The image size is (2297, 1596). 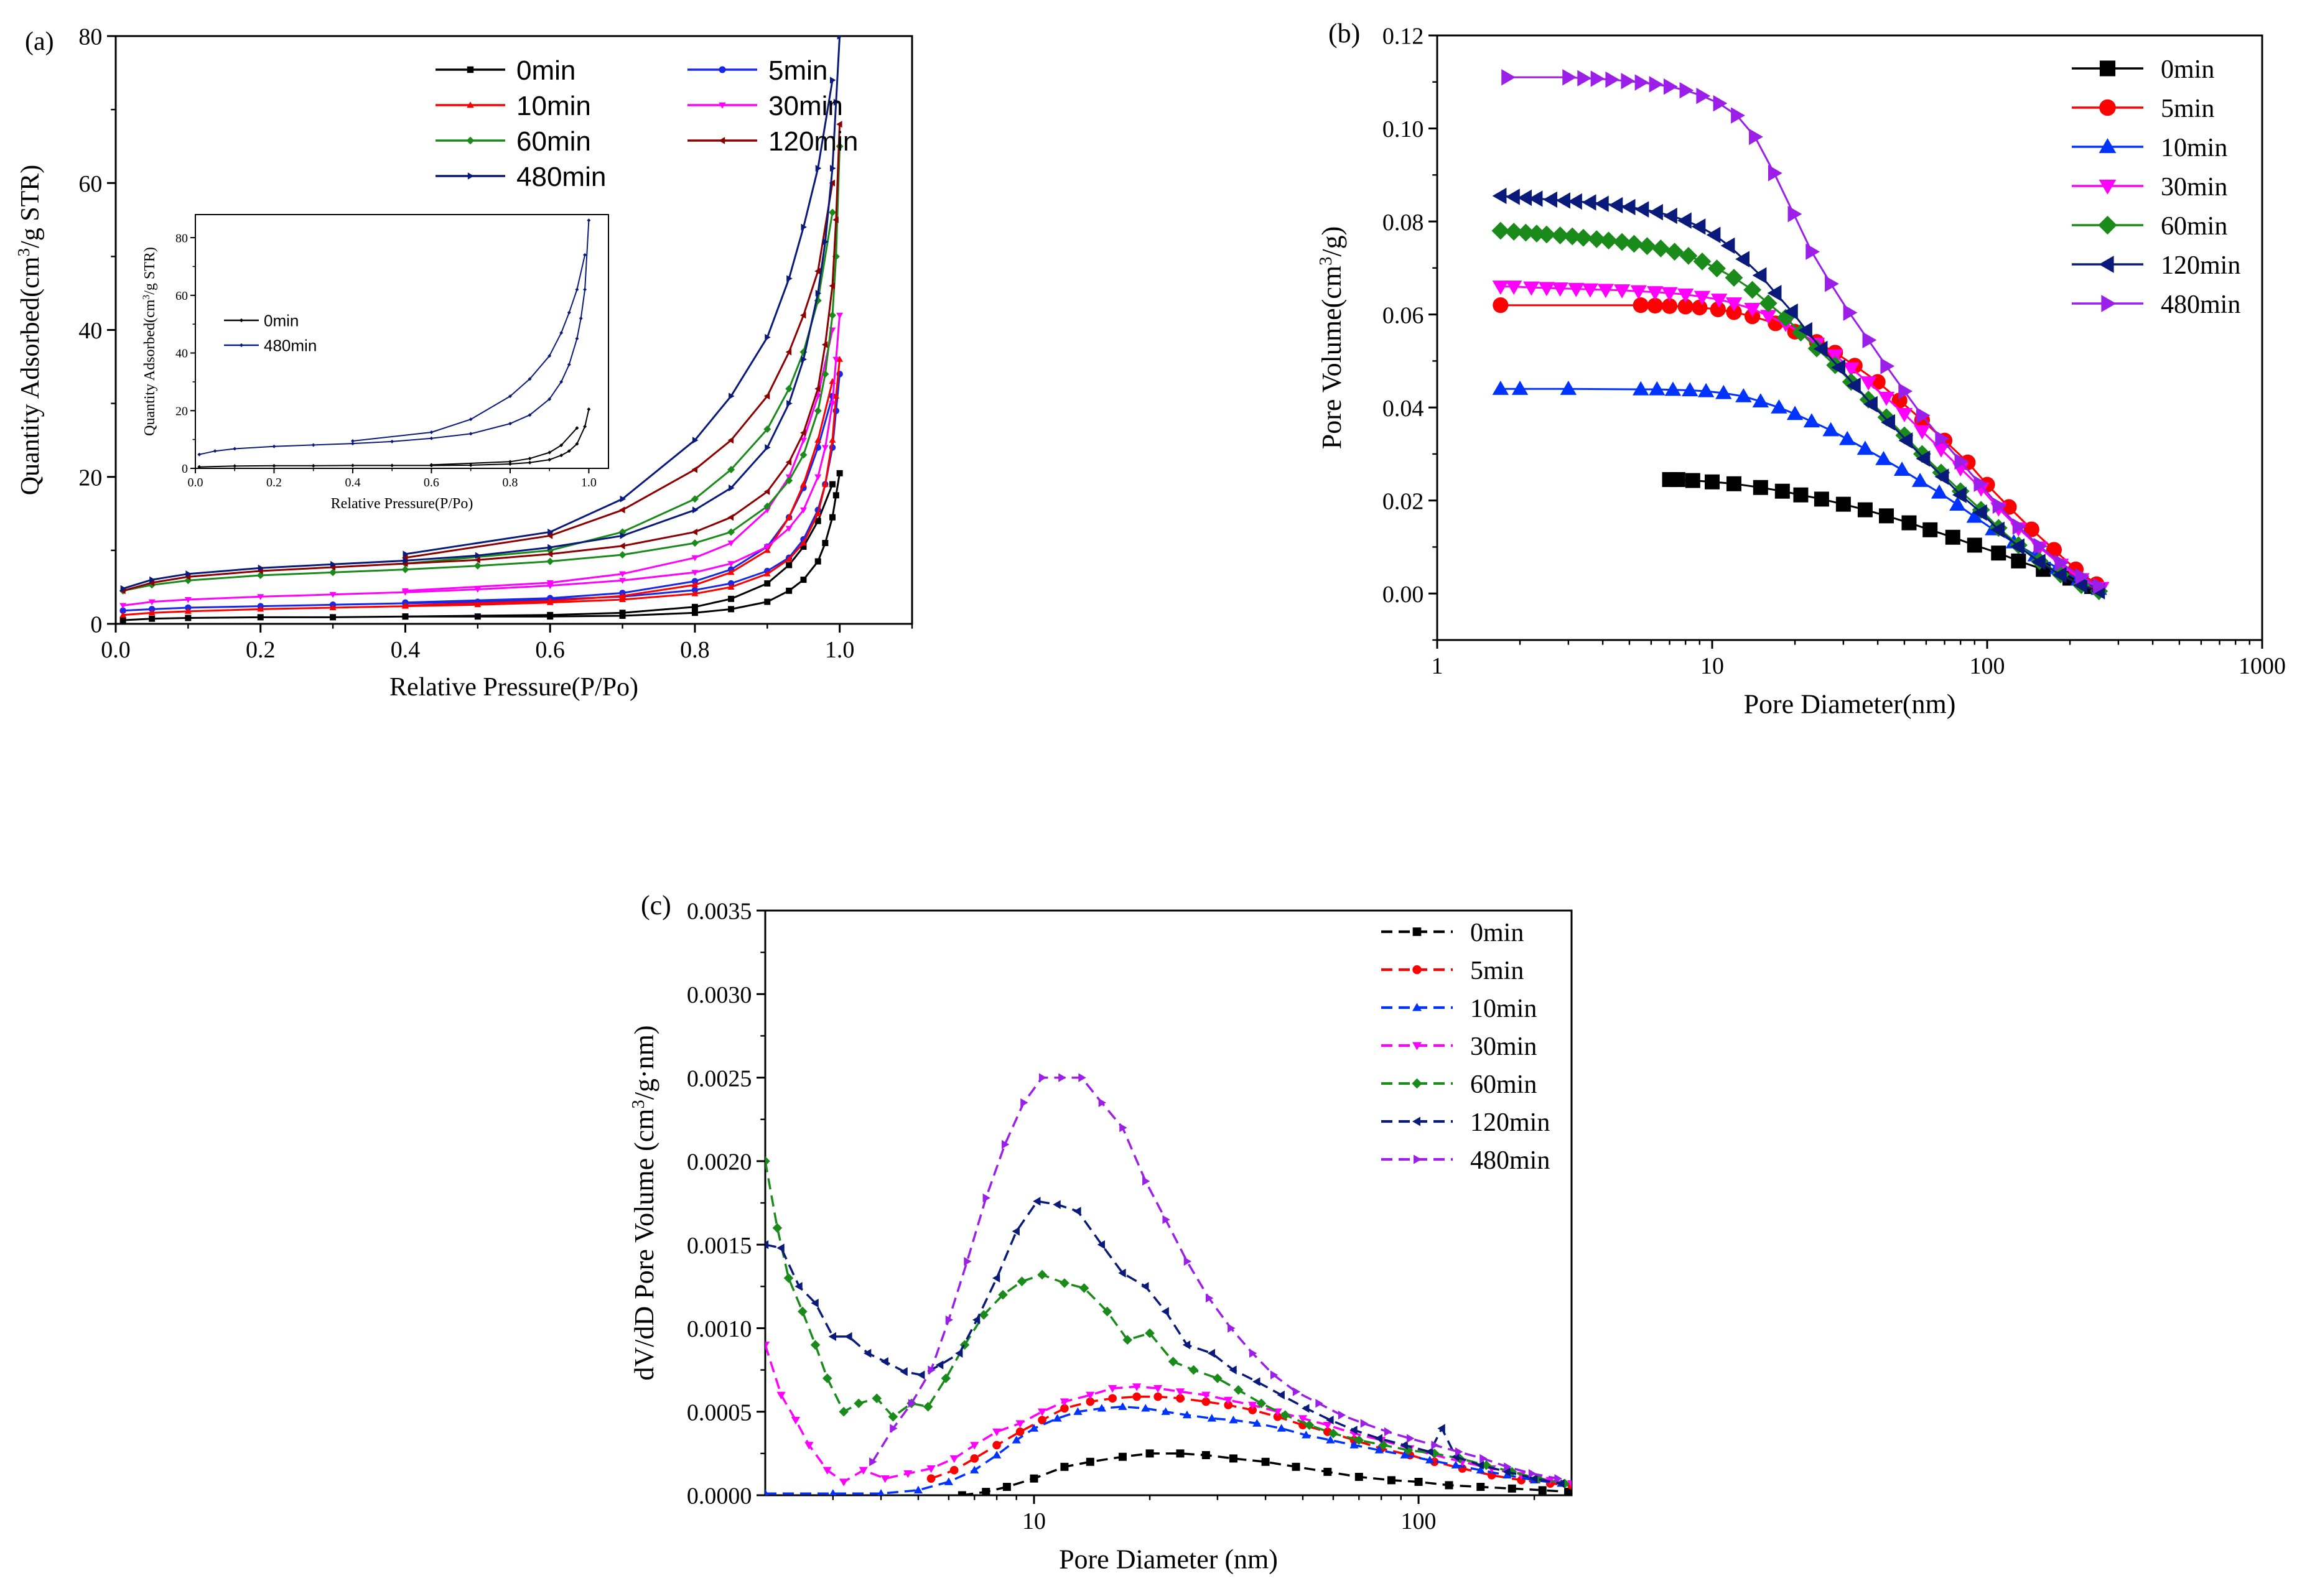 I want to click on panel-a-legend-marker-5min, so click(x=722, y=70).